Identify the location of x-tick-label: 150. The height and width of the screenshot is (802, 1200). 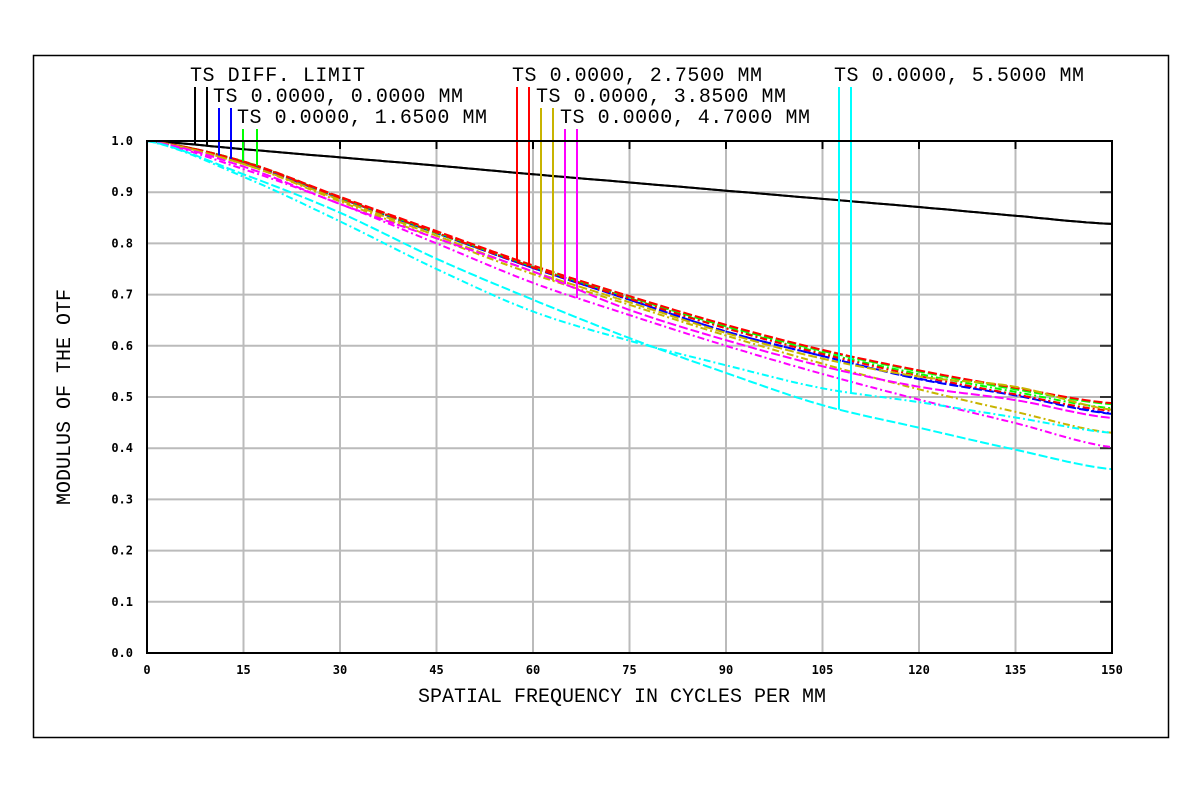
(1112, 670).